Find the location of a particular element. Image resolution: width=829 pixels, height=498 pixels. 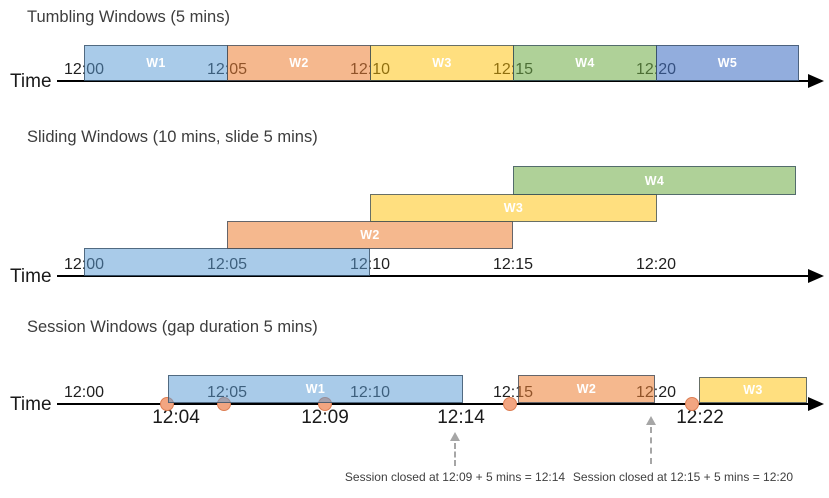

section-title-sliding: Sliding Windows (10 mins, slide 5 mins) is located at coordinates (172, 137).